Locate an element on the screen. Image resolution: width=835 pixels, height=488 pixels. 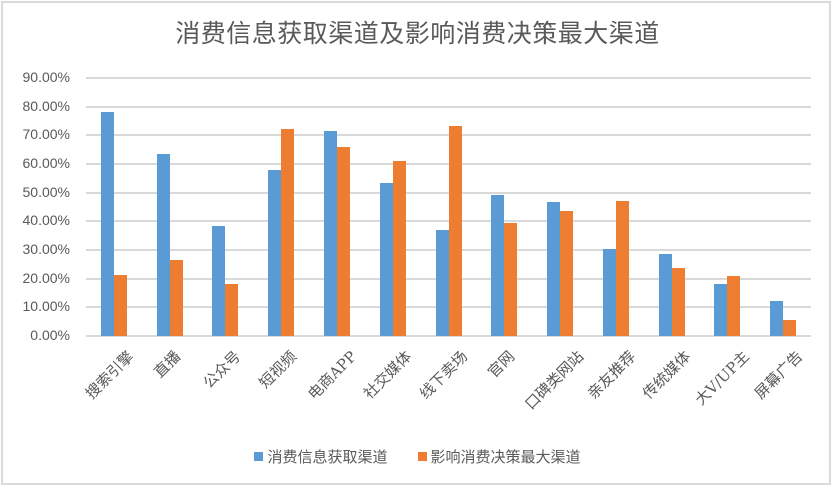
legend-item-info-channel: 消费信息获取渠道 is located at coordinates (321, 456).